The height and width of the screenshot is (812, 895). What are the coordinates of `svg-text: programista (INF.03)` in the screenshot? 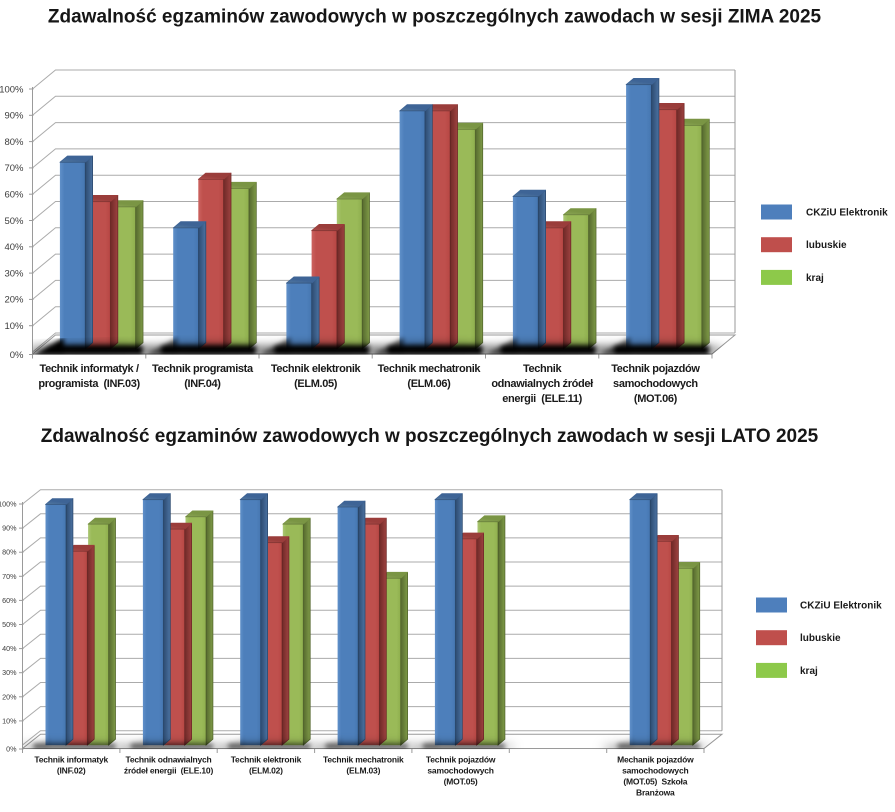 It's located at (89, 384).